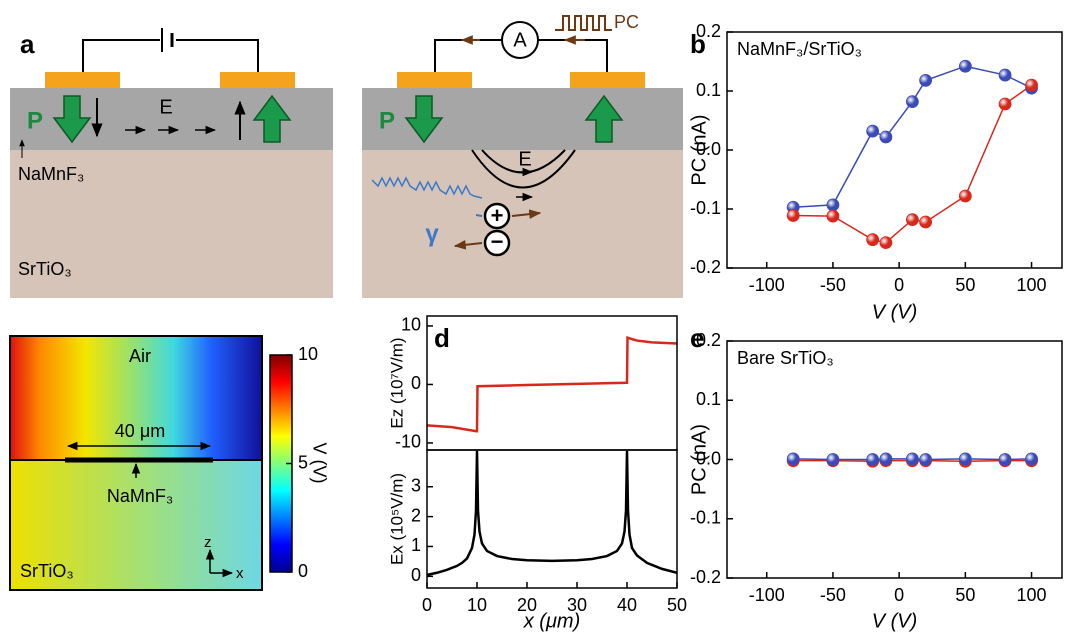 The image size is (1068, 636). Describe the element at coordinates (497, 241) in the screenshot. I see `minus-sign: −` at that location.